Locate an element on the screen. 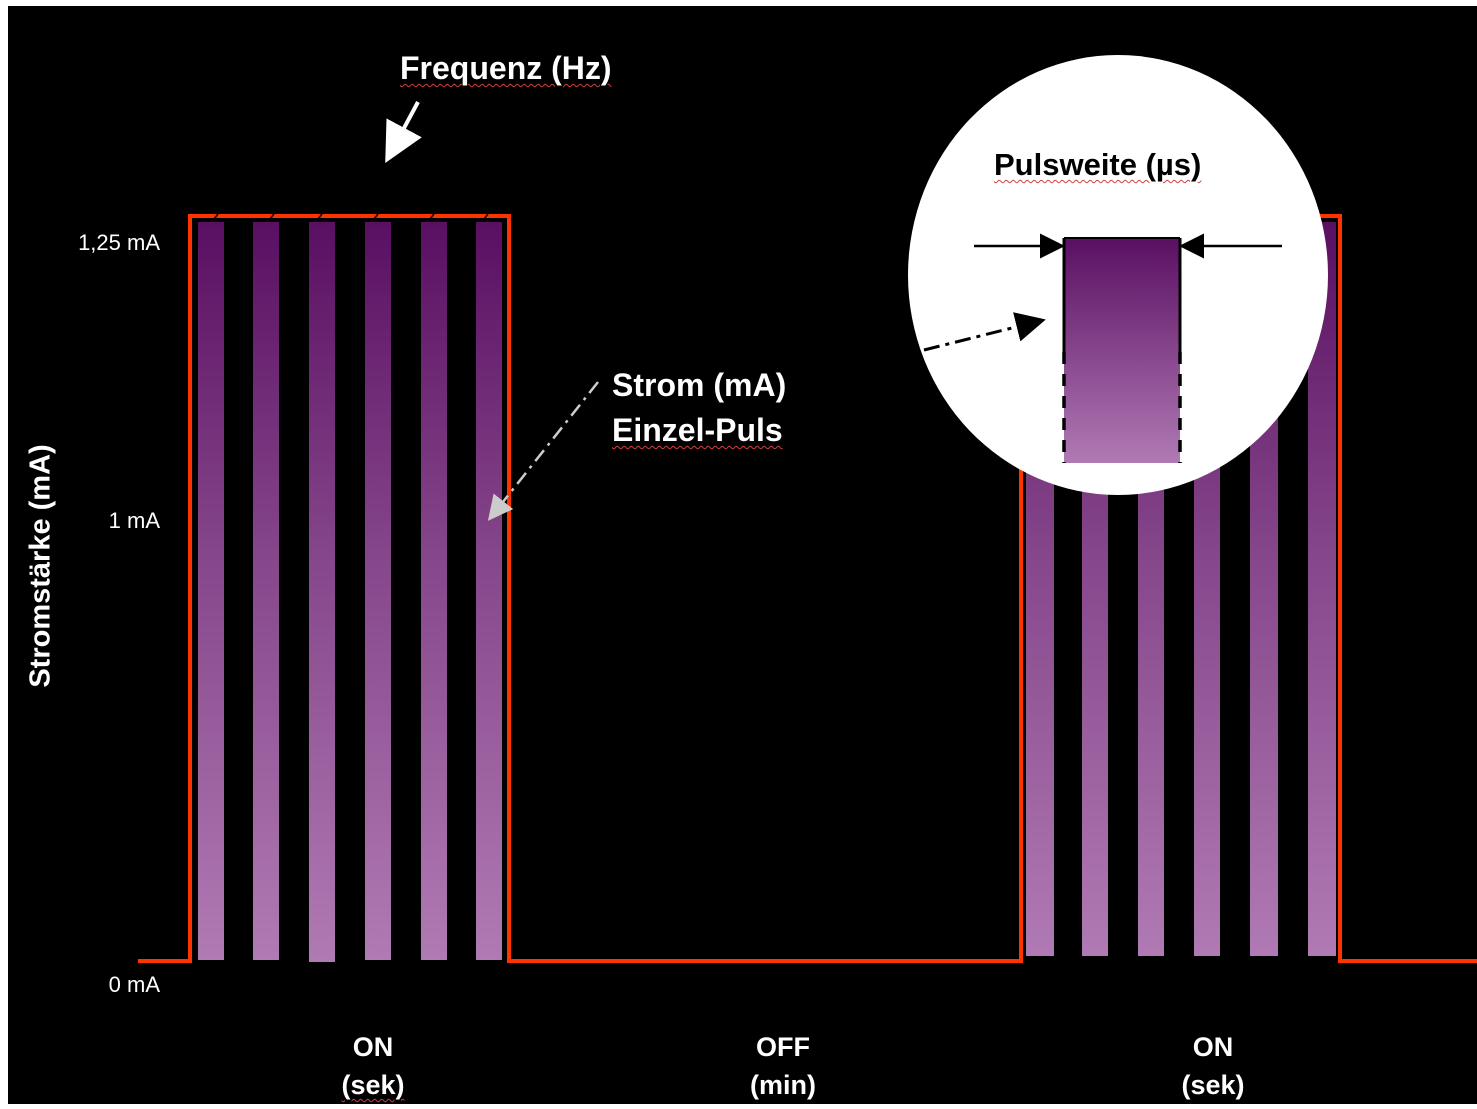 This screenshot has width=1477, height=1109. phase-label-on-2: ON (sek) is located at coordinates (1213, 1066).